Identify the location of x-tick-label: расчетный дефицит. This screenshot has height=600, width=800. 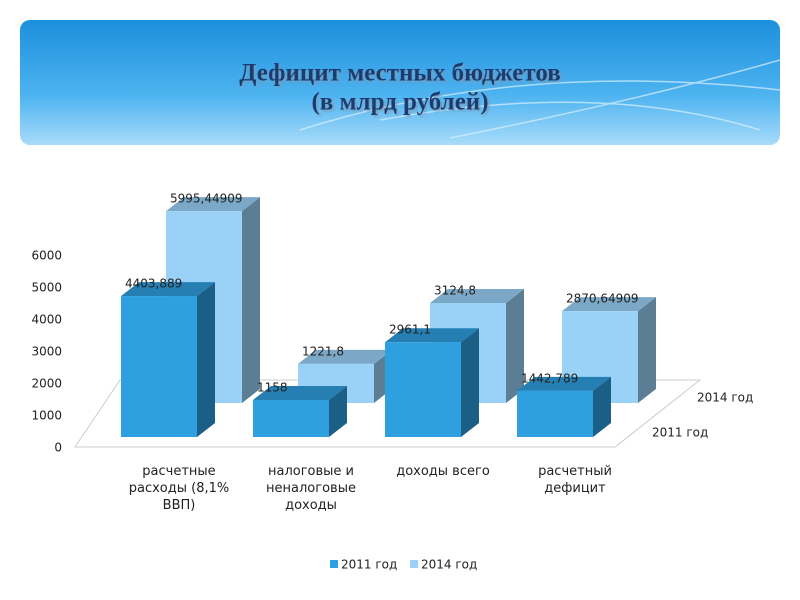
(575, 480).